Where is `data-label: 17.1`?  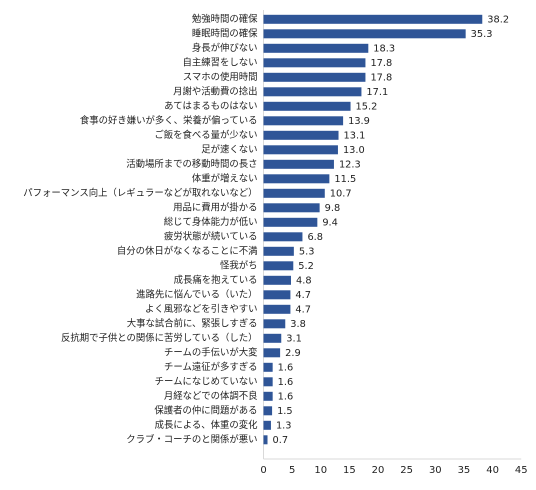
data-label: 17.1 is located at coordinates (377, 92).